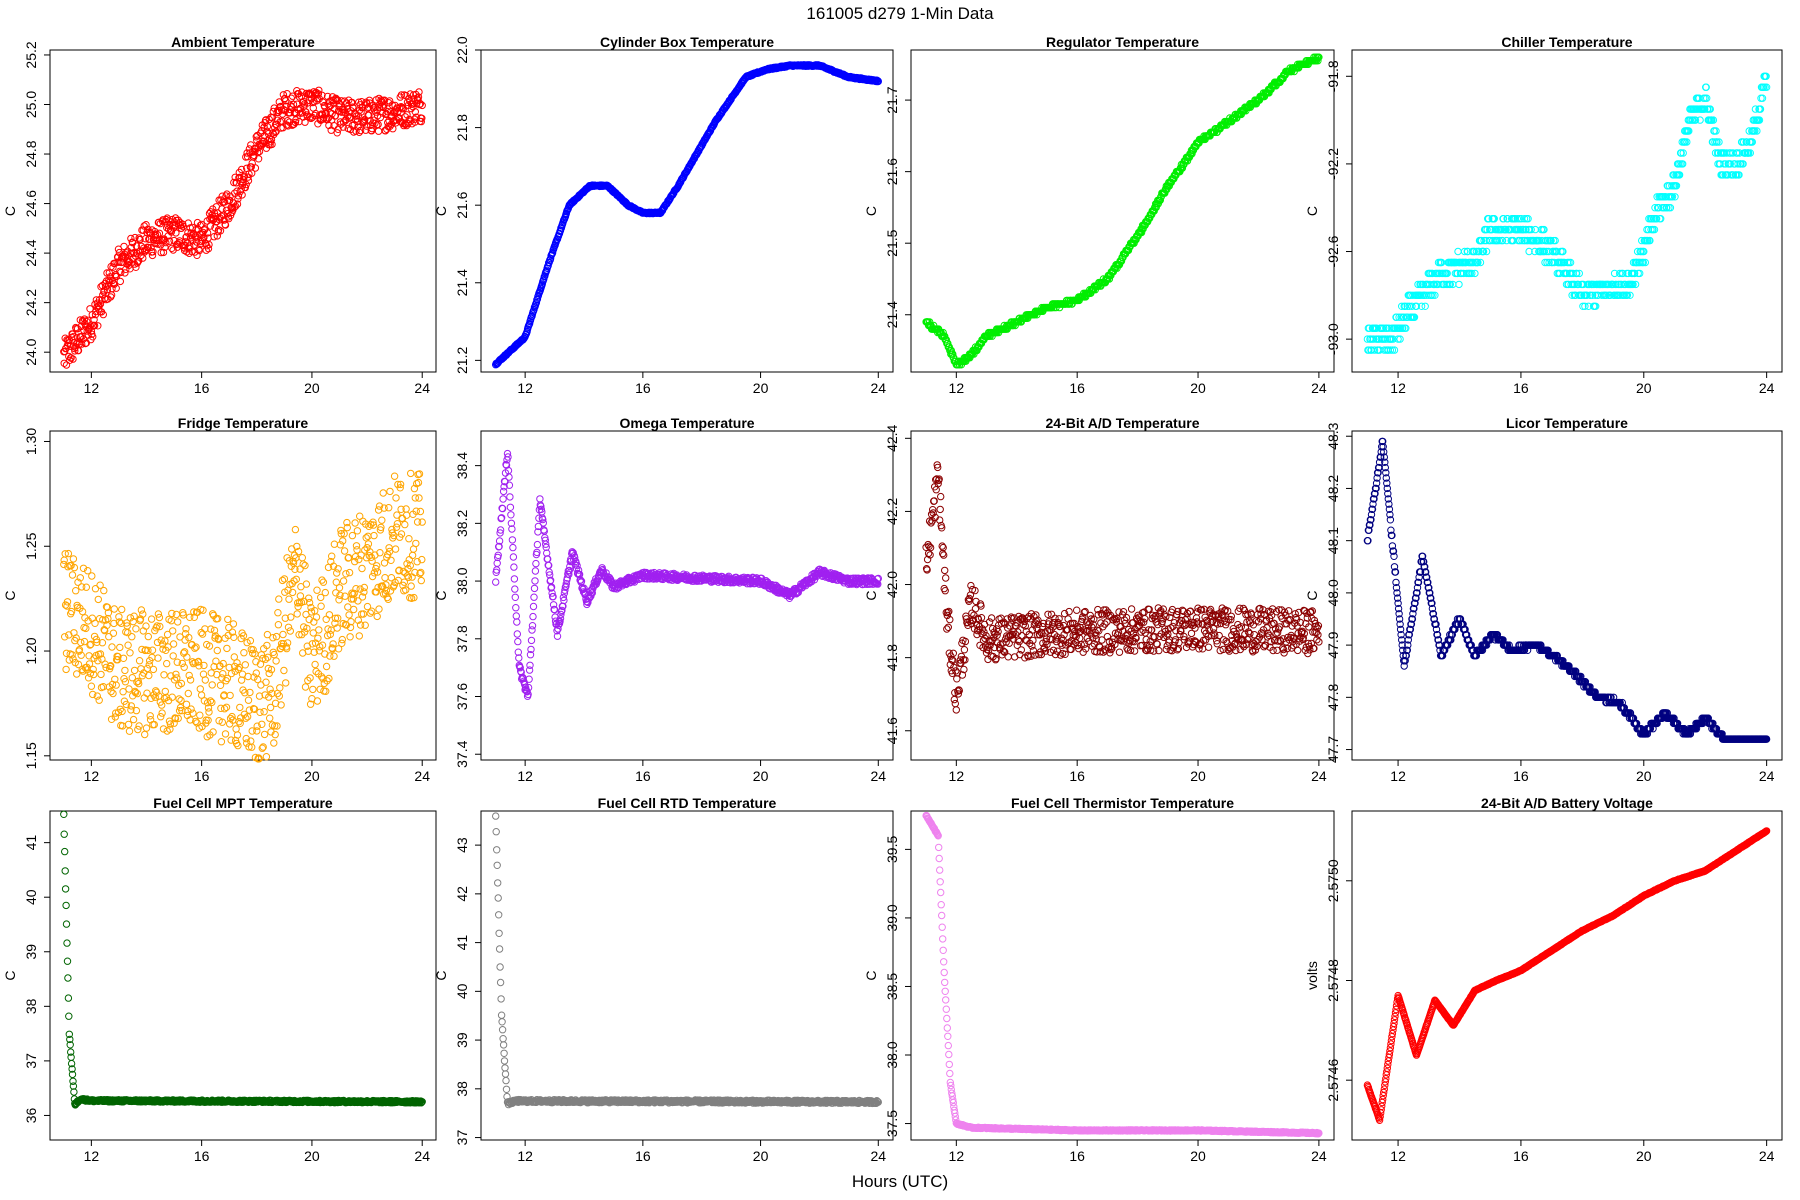 This screenshot has height=1200, width=1800. Describe the element at coordinates (31, 351) in the screenshot. I see `y-tick-label: 24.0` at that location.